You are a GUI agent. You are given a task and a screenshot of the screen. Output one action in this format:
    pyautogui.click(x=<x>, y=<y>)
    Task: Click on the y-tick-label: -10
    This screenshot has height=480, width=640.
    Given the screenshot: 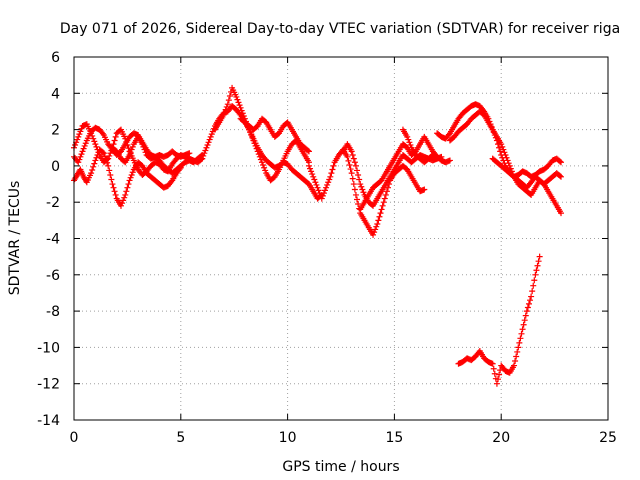 What is the action you would take?
    pyautogui.click(x=48, y=348)
    